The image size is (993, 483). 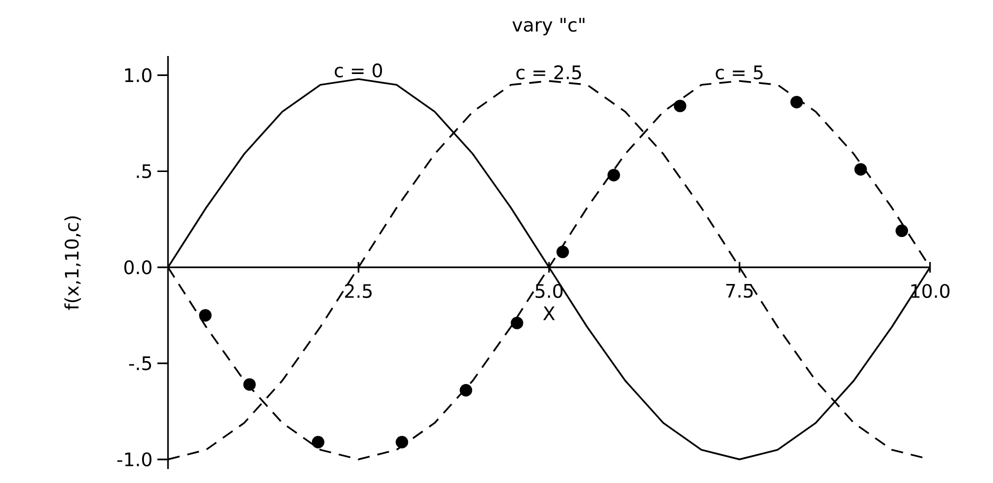 I want to click on y-tick-label: 1.0, so click(x=138, y=75).